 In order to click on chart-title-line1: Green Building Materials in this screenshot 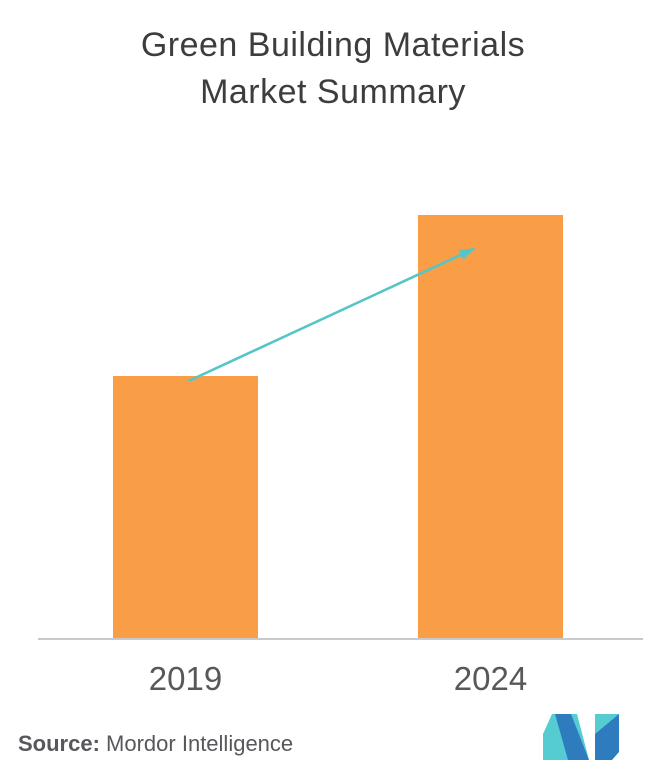, I will do `click(333, 45)`.